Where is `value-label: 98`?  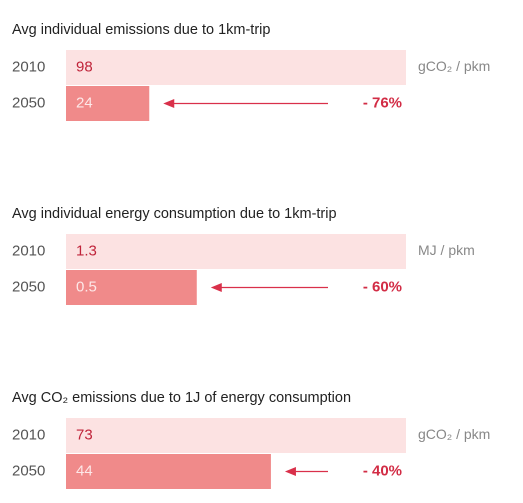 value-label: 98 is located at coordinates (84, 66).